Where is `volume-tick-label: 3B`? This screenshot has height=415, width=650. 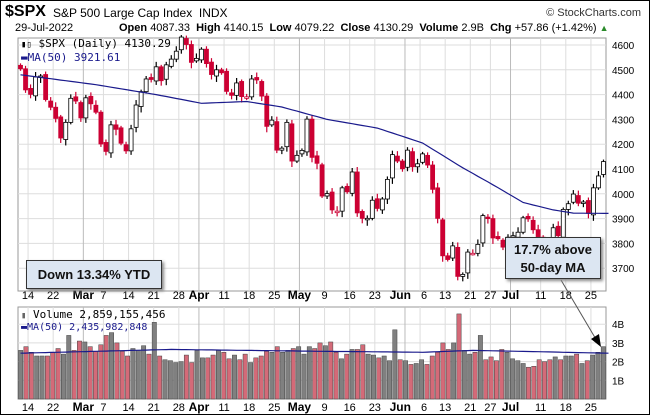
volume-tick-label: 3B is located at coordinates (618, 344).